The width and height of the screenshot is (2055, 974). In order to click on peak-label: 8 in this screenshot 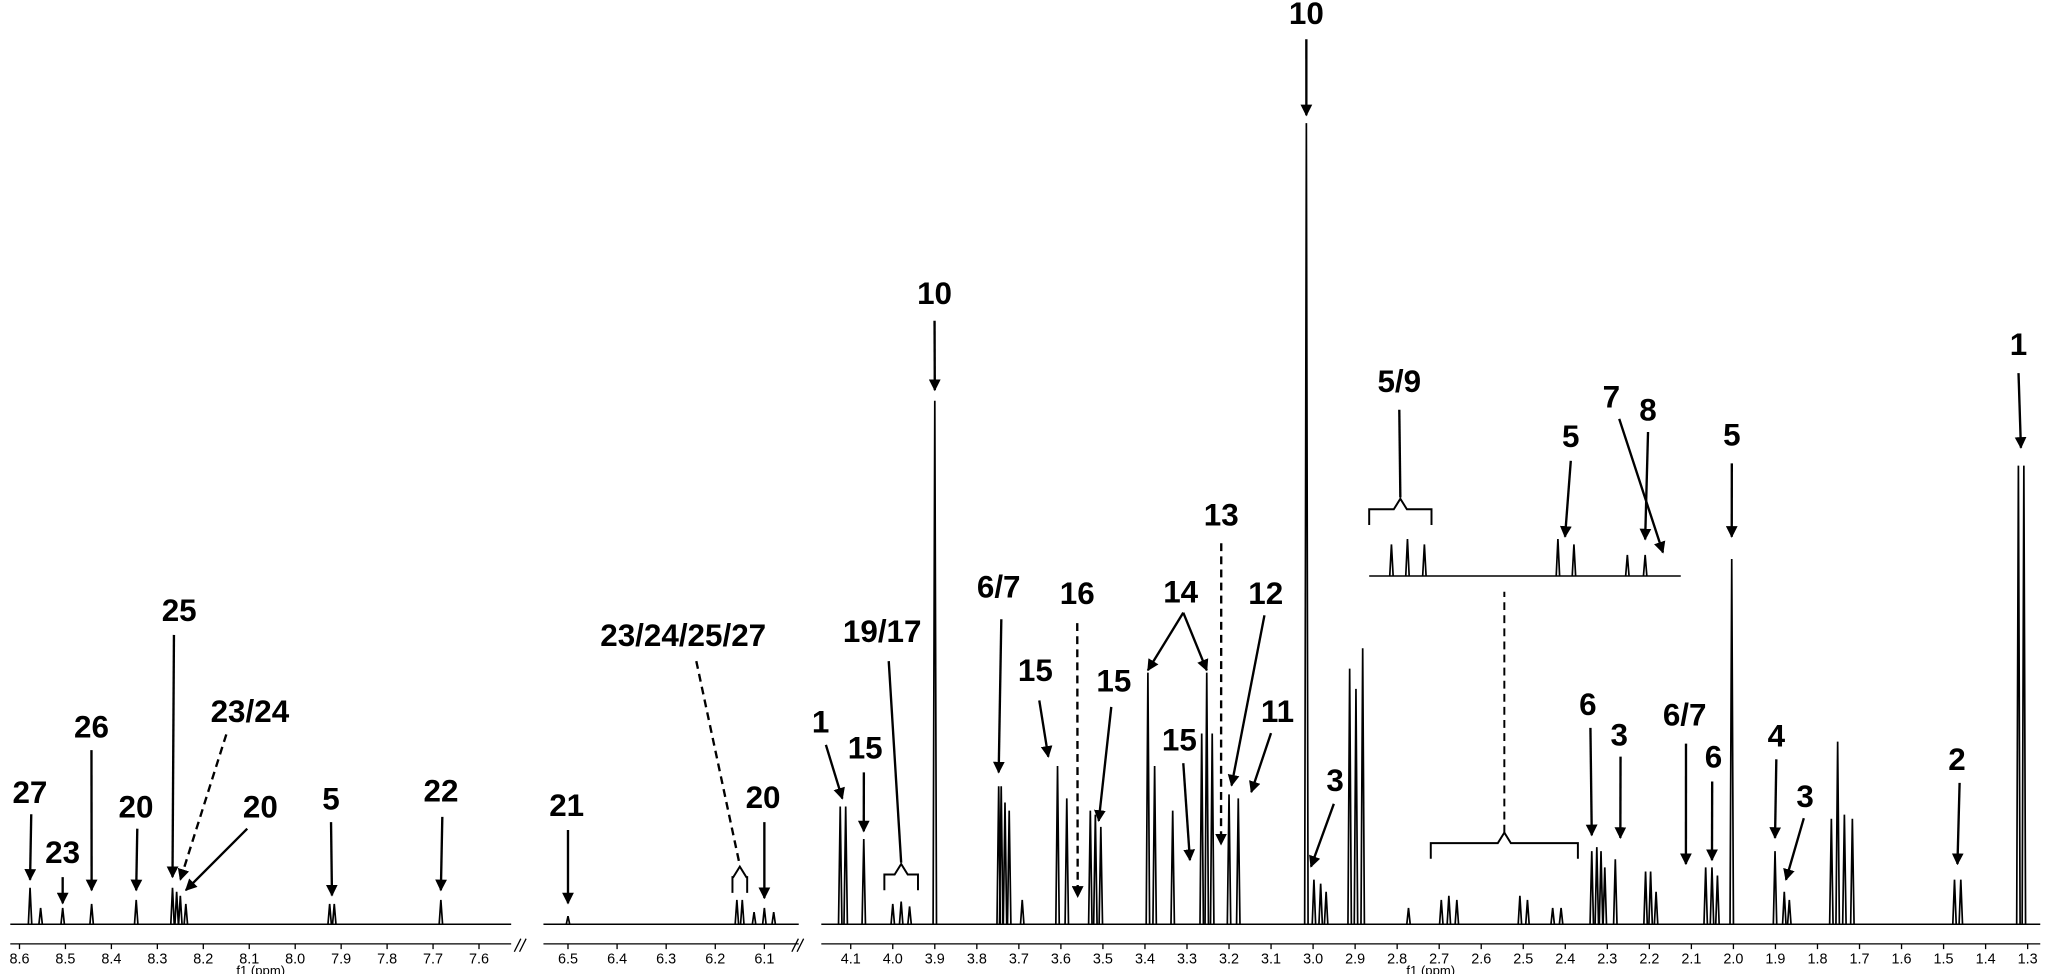, I will do `click(1647, 410)`.